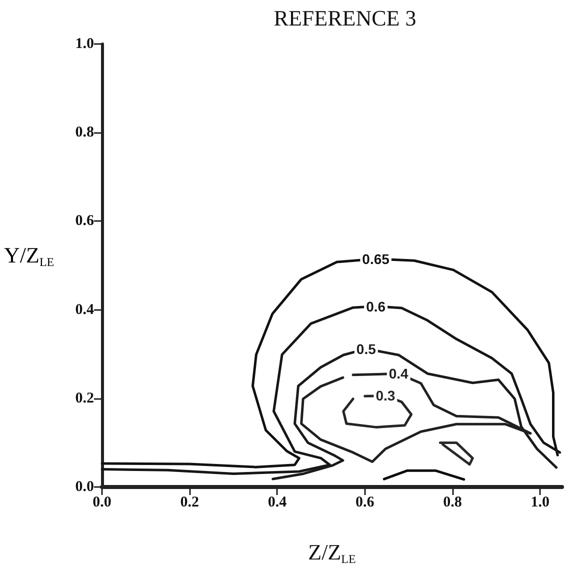 The height and width of the screenshot is (575, 572). Describe the element at coordinates (84, 221) in the screenshot. I see `y-tick-label: 0.6` at that location.